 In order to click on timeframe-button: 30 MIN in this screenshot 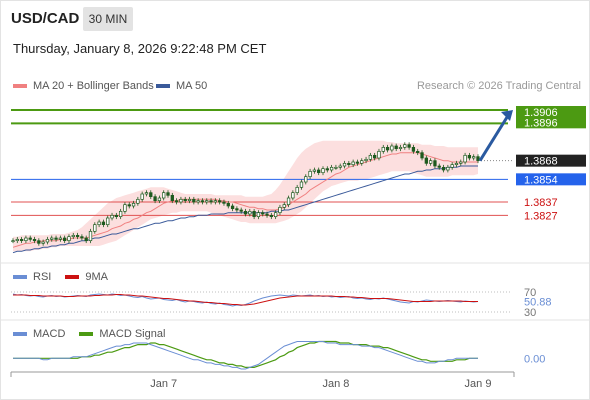, I will do `click(108, 19)`.